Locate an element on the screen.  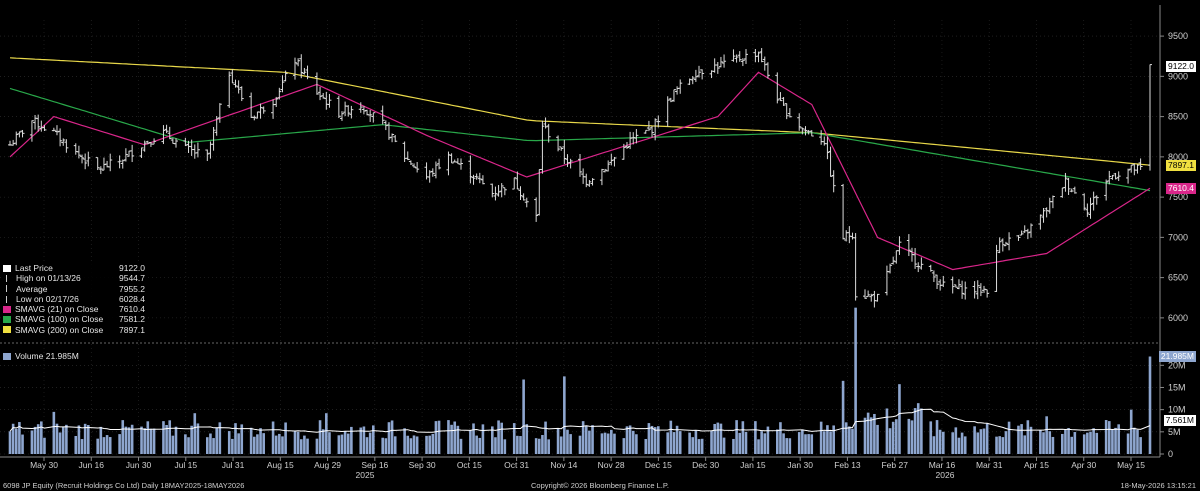
x-tick-label: Jul 31 is located at coordinates (233, 465).